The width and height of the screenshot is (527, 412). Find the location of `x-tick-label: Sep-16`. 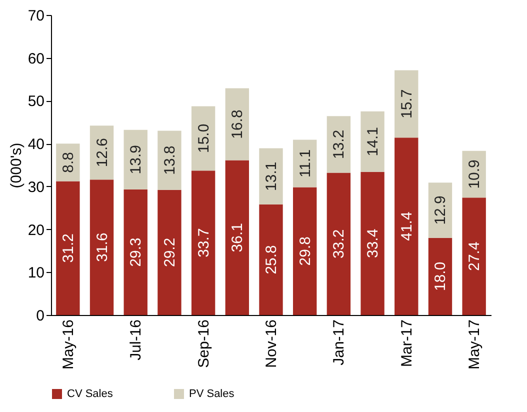

x-tick-label: Sep-16 is located at coordinates (203, 344).